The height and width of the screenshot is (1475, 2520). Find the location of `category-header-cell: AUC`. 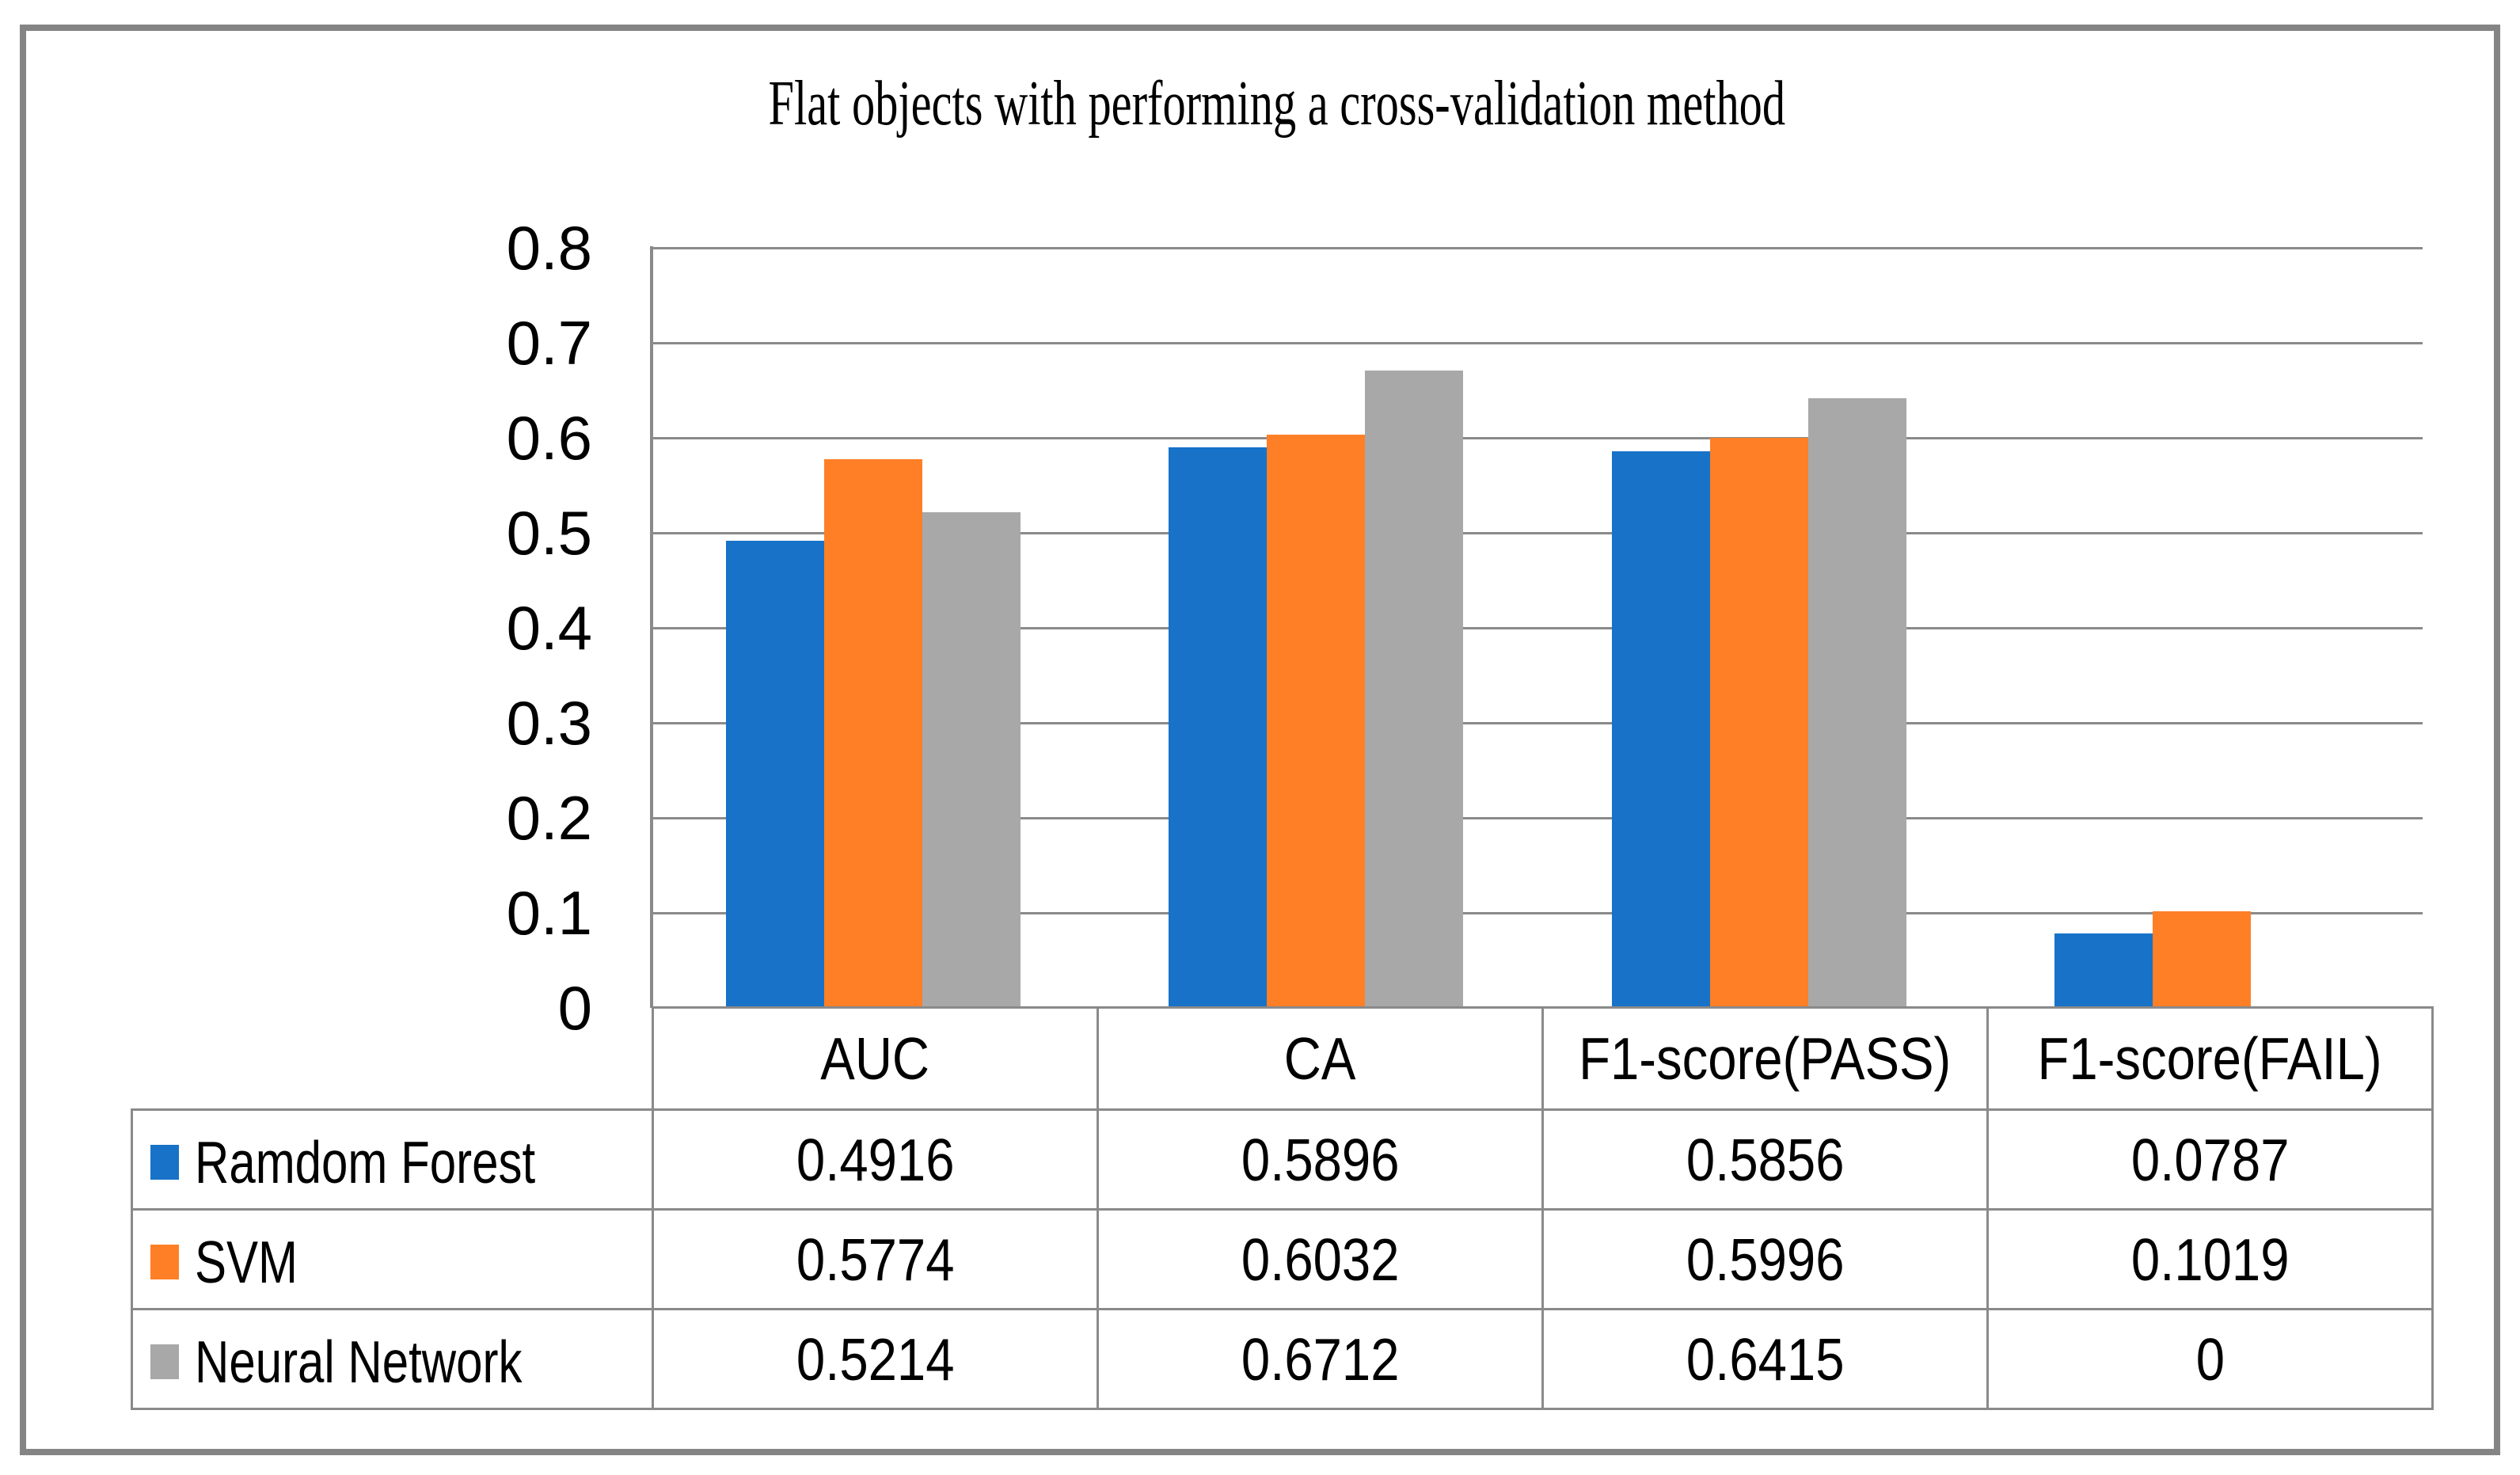

category-header-cell: AUC is located at coordinates (875, 1058).